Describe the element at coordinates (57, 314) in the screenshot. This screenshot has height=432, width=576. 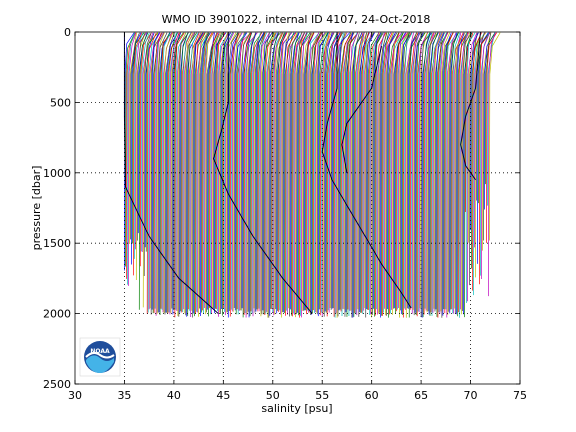
I see `y-tick-label: 2000` at that location.